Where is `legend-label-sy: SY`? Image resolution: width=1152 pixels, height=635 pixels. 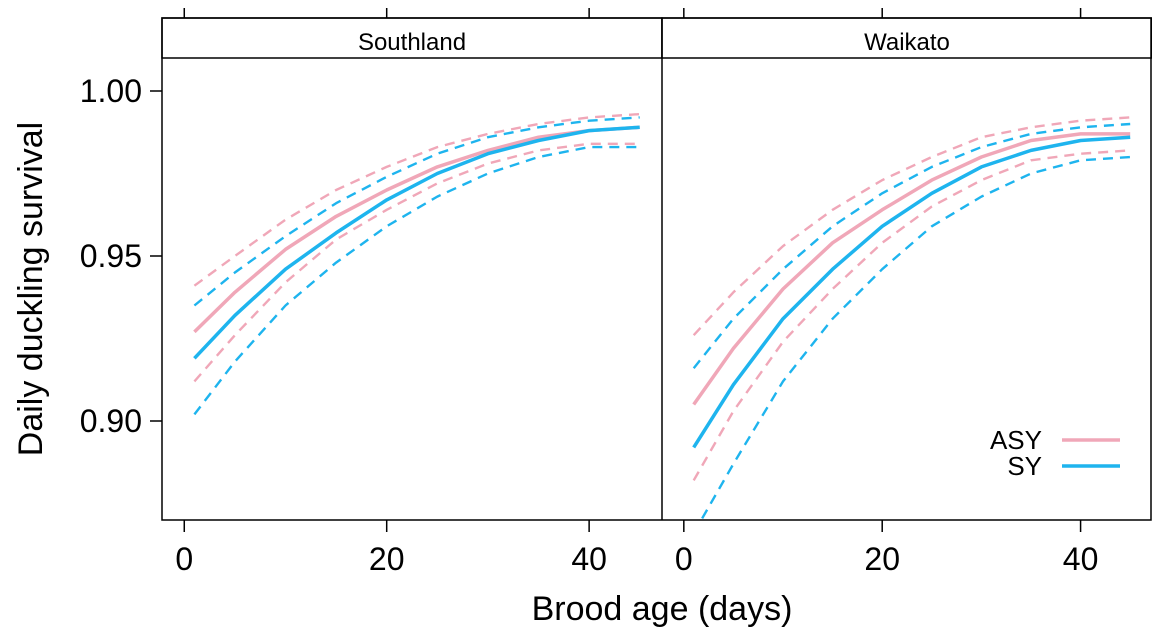 legend-label-sy: SY is located at coordinates (1024, 466).